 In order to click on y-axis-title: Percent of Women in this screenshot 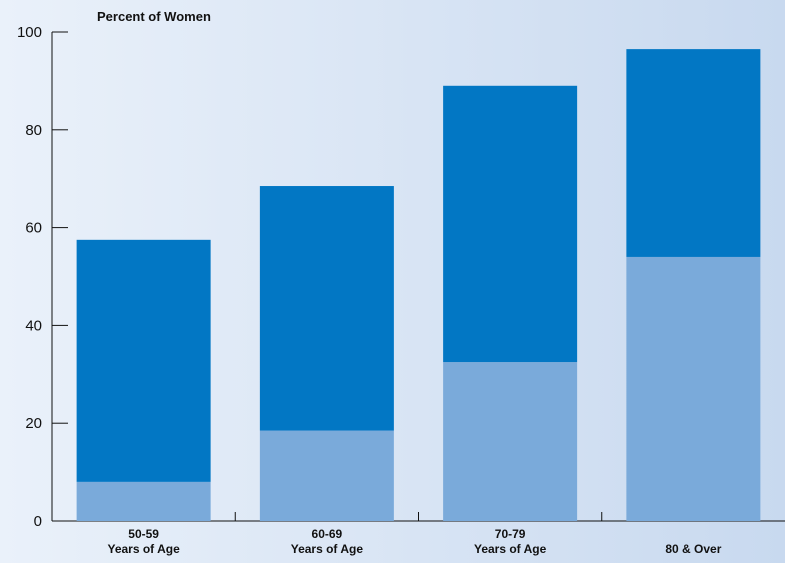, I will do `click(154, 16)`.